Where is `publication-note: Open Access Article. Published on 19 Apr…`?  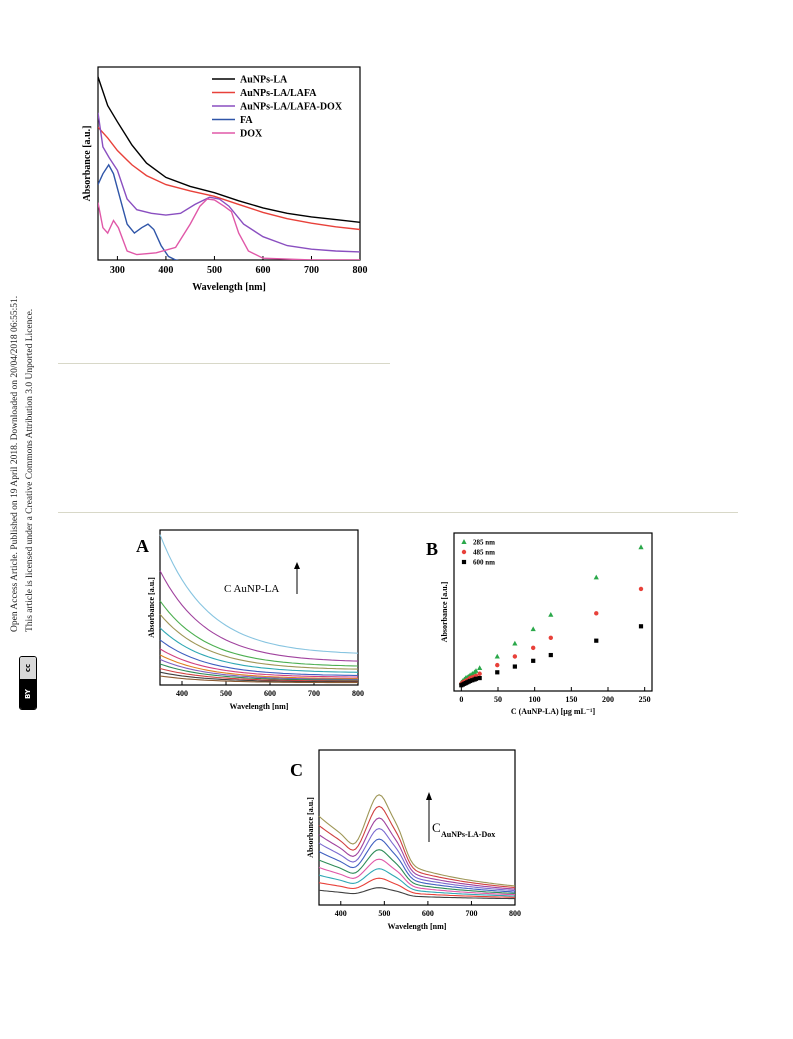
publication-note: Open Access Article. Published on 19 Apr… is located at coordinates (15, 463).